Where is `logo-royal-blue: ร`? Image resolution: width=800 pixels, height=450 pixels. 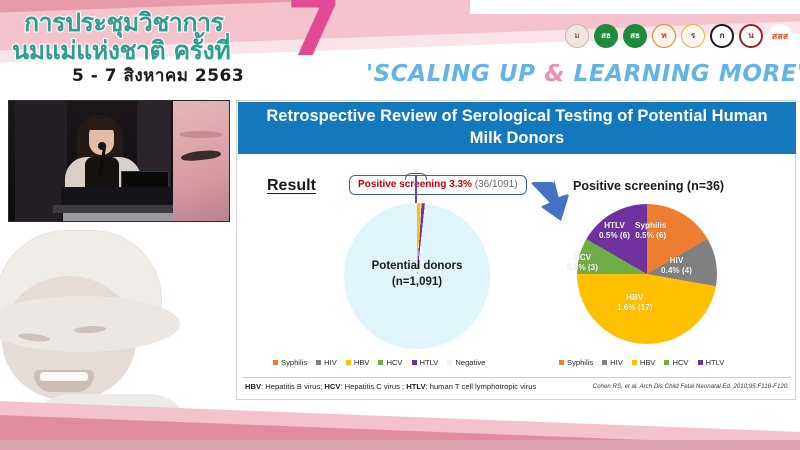
logo-royal-blue: ร is located at coordinates (693, 36).